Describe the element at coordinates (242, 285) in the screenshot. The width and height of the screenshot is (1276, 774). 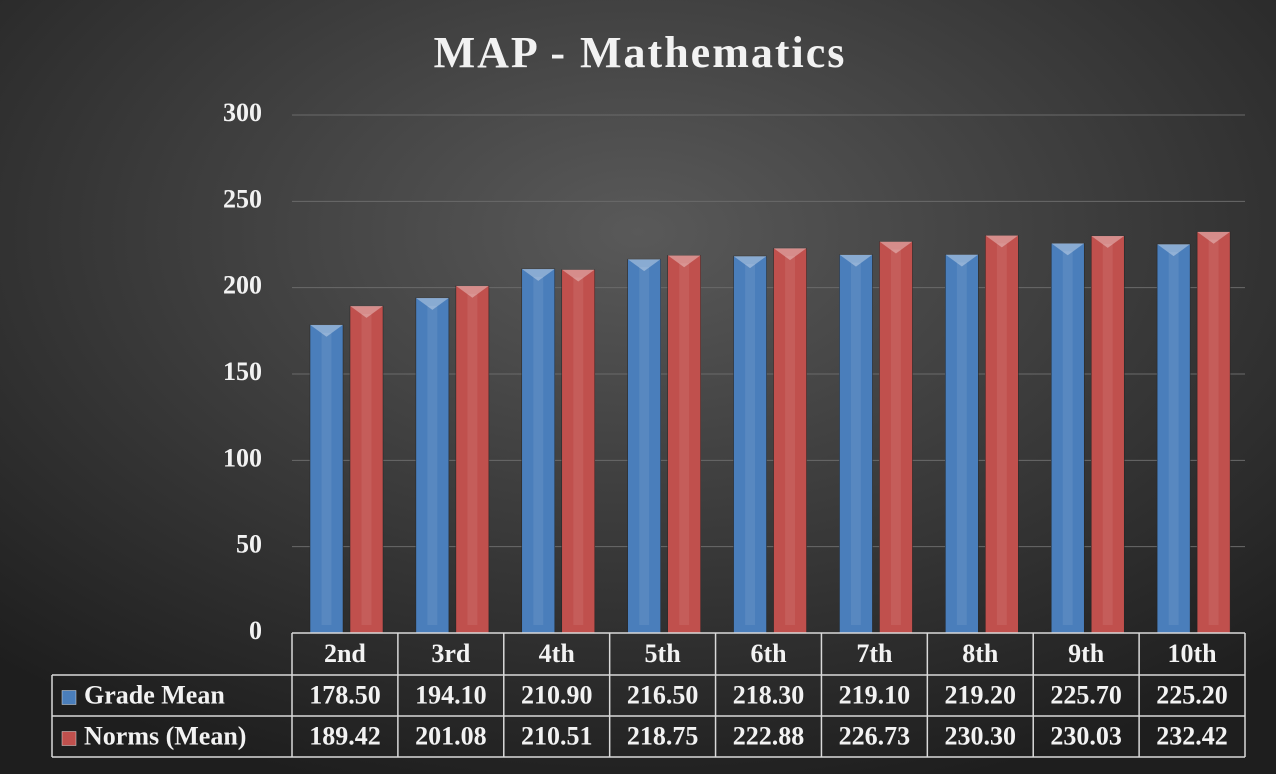
I see `y-tick-label: 200` at that location.